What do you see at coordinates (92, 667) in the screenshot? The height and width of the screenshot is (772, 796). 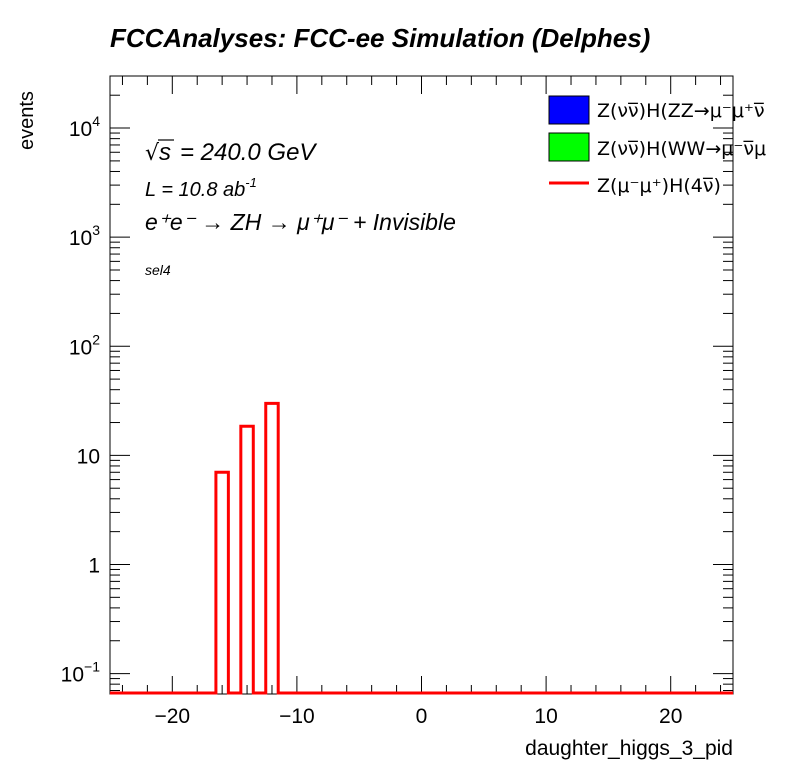 I see `y-tick-label-exponent: −1` at bounding box center [92, 667].